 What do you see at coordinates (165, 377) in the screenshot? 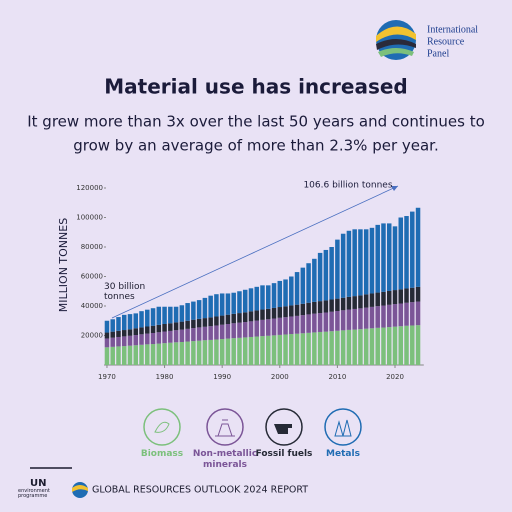
I see `x-tick-label: 1980` at bounding box center [165, 377].